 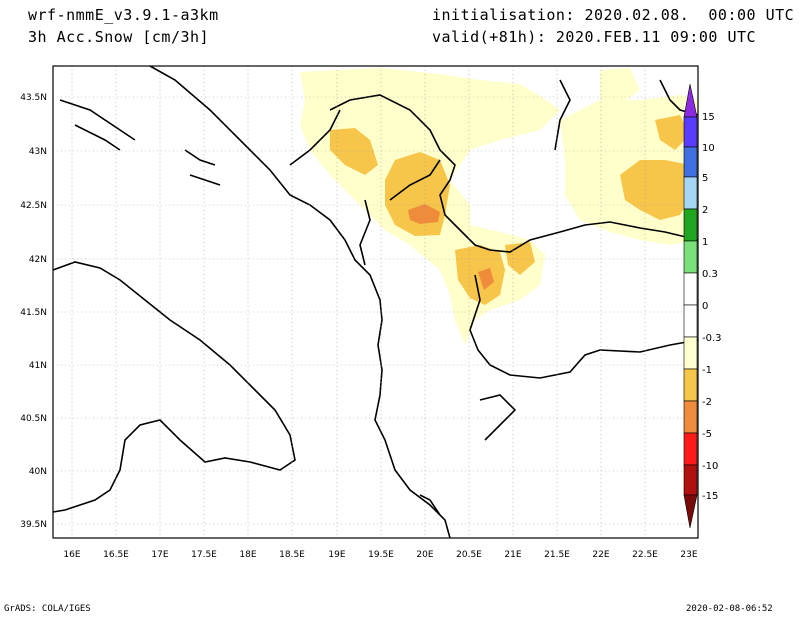 What do you see at coordinates (645, 555) in the screenshot?
I see `lon-label: 22.5E` at bounding box center [645, 555].